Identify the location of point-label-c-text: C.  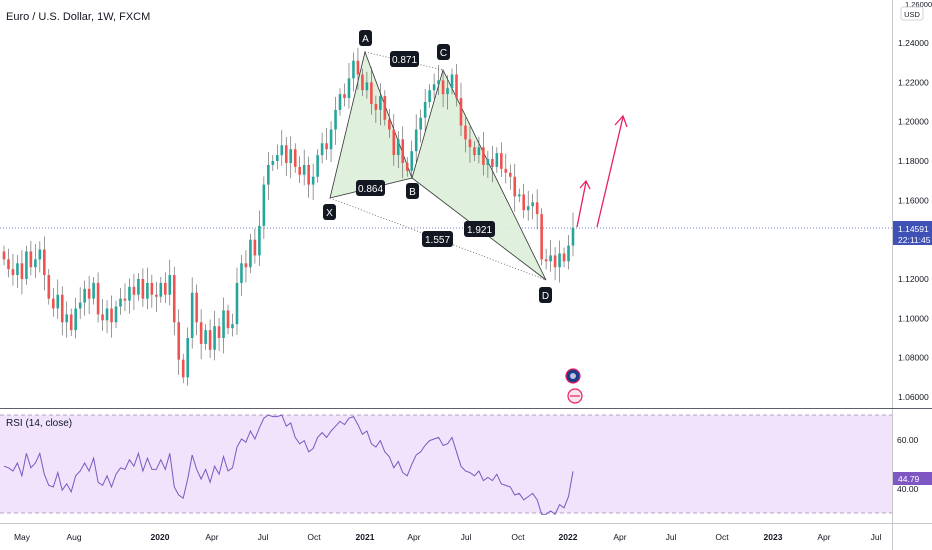
(443, 53).